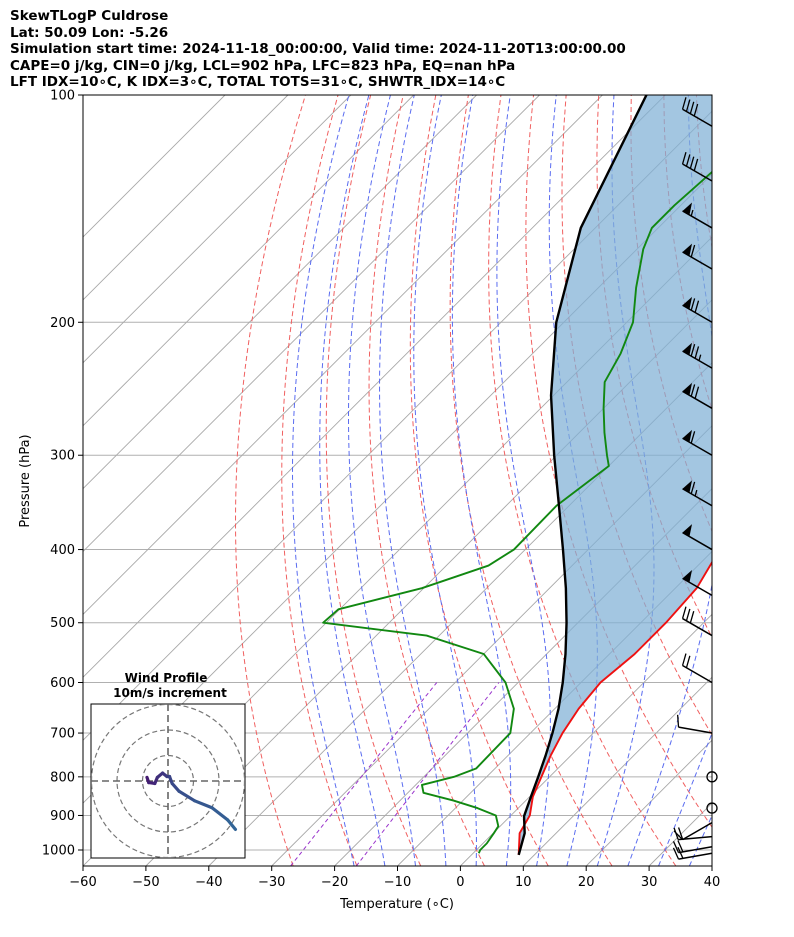  What do you see at coordinates (62, 323) in the screenshot?
I see `y-tick-label: 200` at bounding box center [62, 323].